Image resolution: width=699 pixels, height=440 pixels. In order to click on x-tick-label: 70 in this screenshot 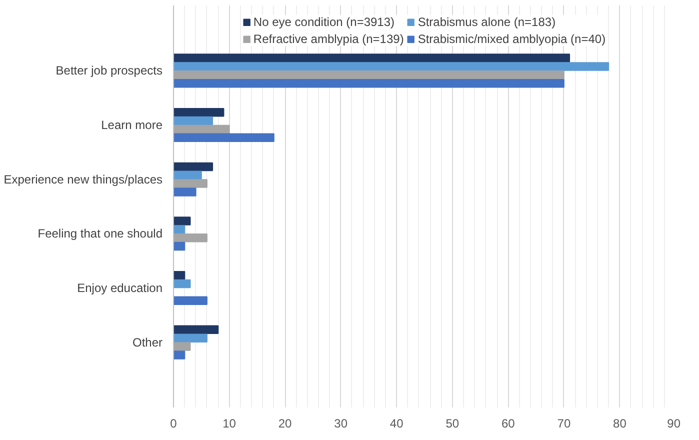, I will do `click(564, 423)`.